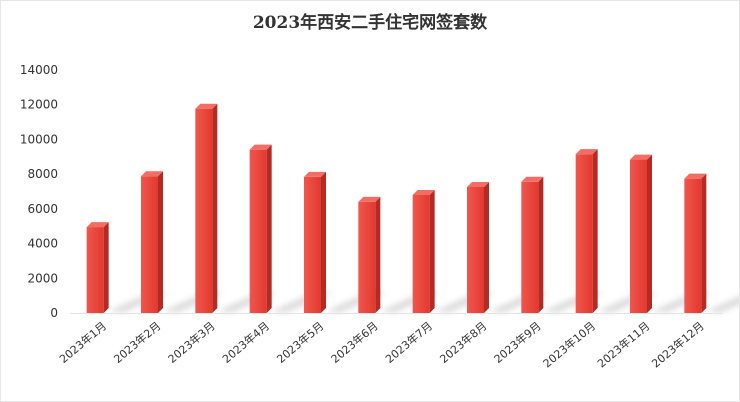 The image size is (740, 402). Describe the element at coordinates (245, 342) in the screenshot. I see `x-tick-label: 2023年4月` at that location.